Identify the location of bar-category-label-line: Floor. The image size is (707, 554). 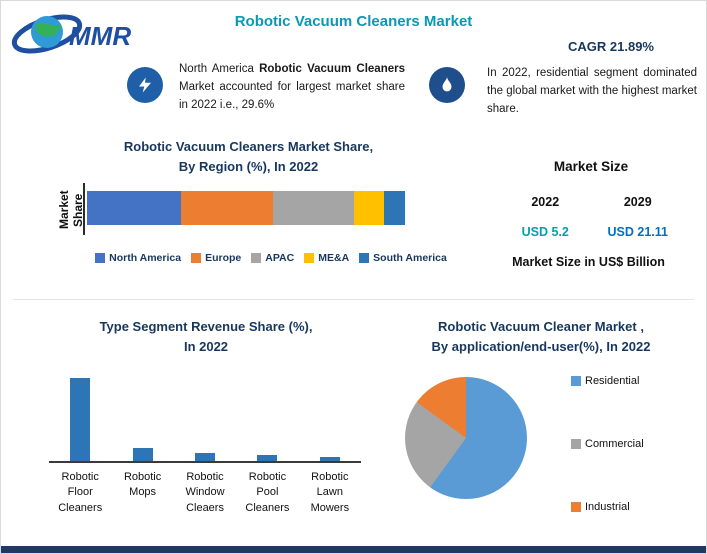
(80, 492).